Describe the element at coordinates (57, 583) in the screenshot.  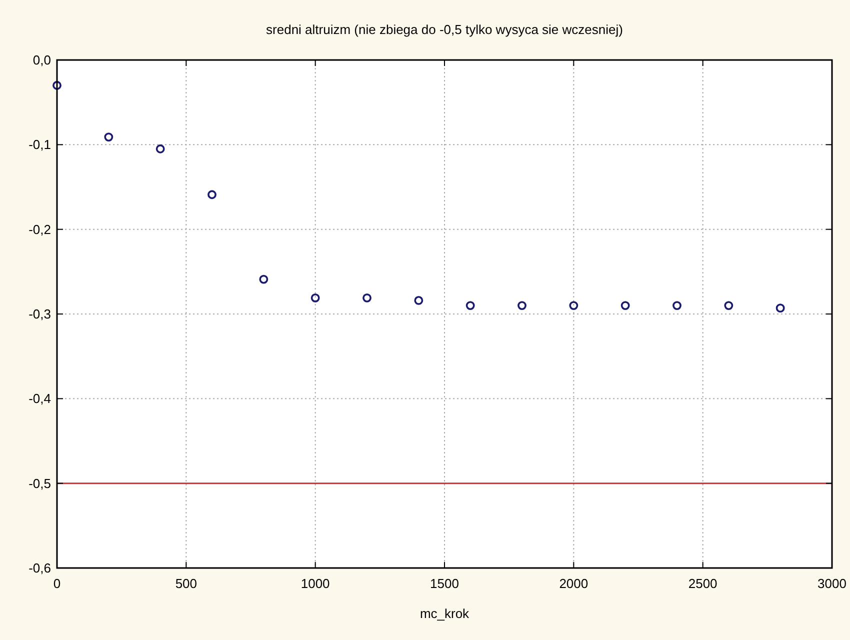
I see `x-tick-label: 0` at that location.